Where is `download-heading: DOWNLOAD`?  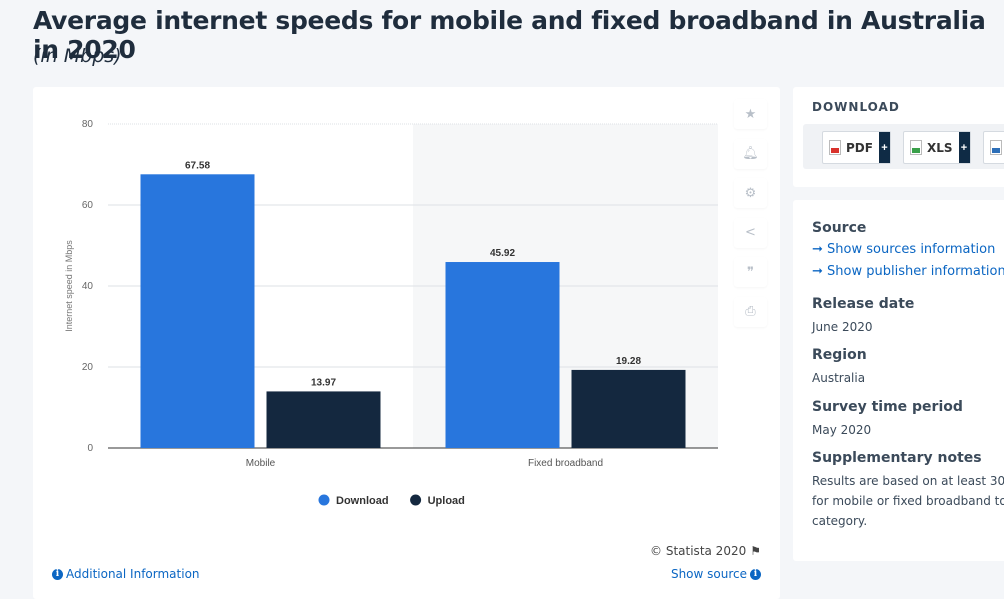
download-heading: DOWNLOAD is located at coordinates (856, 107).